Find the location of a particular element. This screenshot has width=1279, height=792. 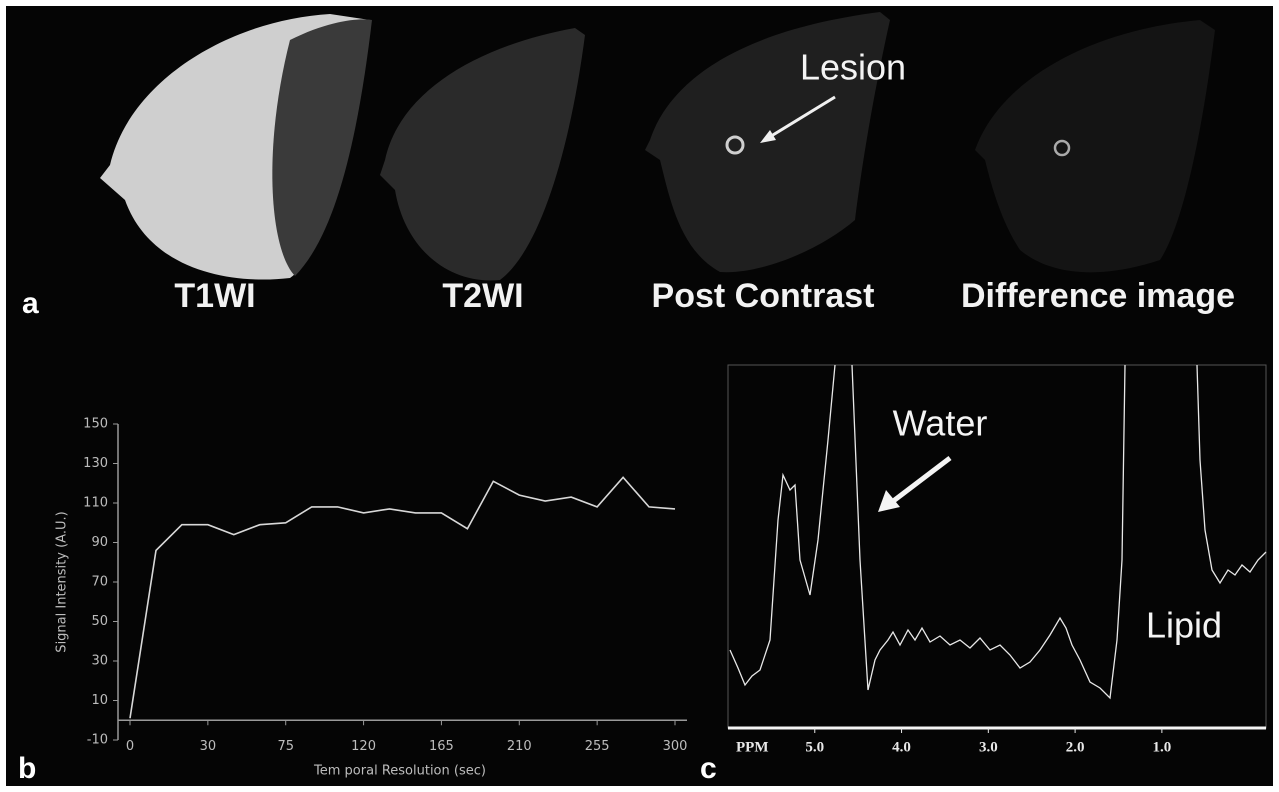

post-contrast-image is located at coordinates (767, 142).